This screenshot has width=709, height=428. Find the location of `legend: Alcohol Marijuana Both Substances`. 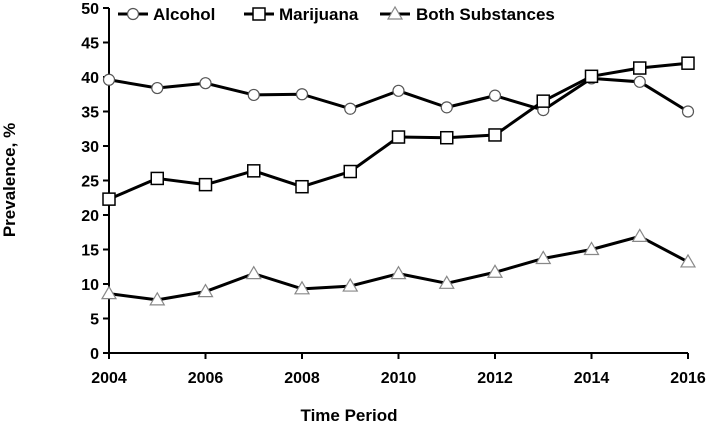

legend: Alcohol Marijuana Both Substances is located at coordinates (336, 14).